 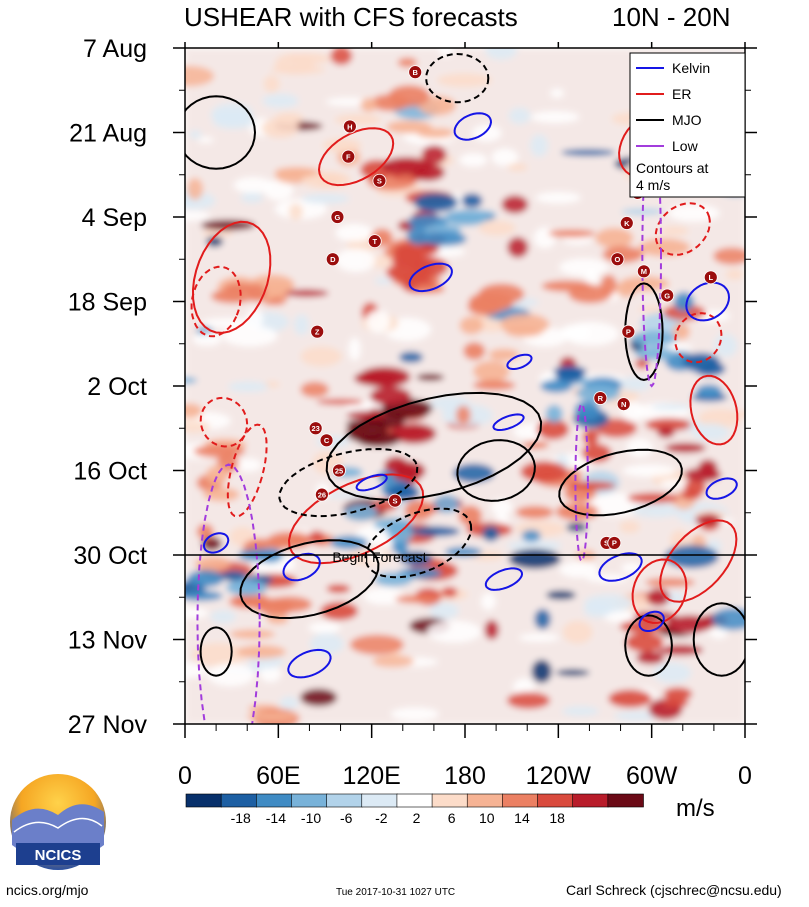 I want to click on y-tick-label: 13 Nov, so click(x=108, y=641).